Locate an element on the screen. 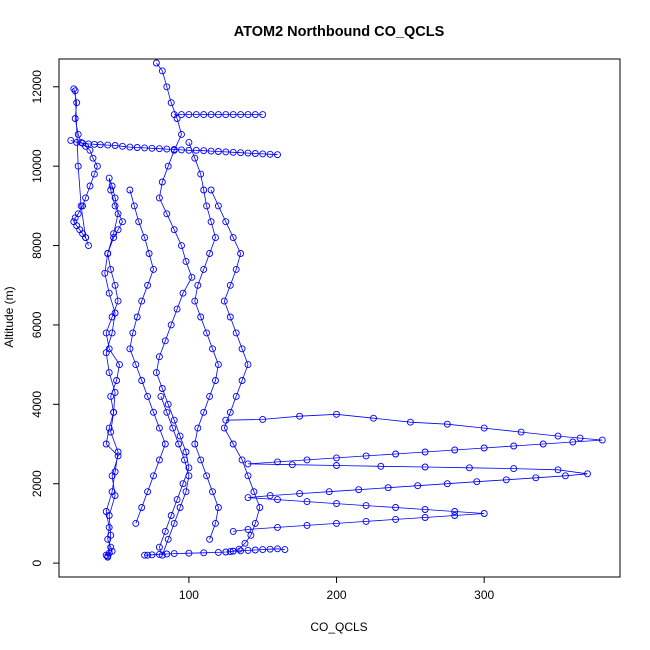  chart-title: ATOM2 Northbound CO_QCLS is located at coordinates (339, 32).